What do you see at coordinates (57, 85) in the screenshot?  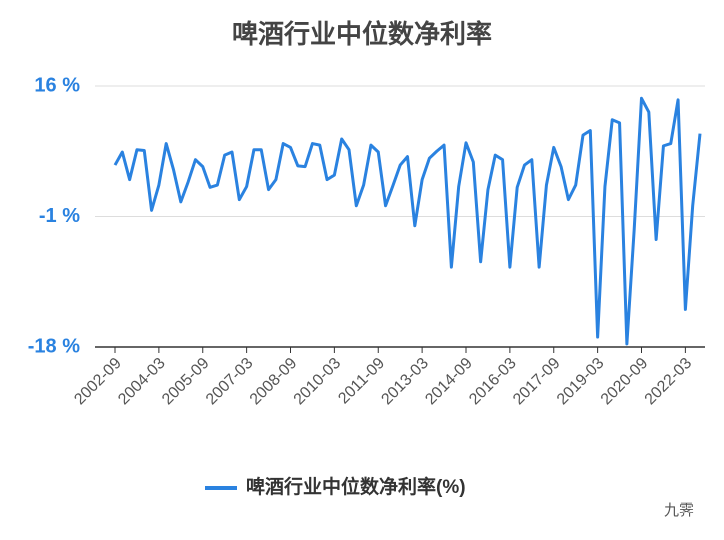 I see `y-tick-label: 16 %` at bounding box center [57, 85].